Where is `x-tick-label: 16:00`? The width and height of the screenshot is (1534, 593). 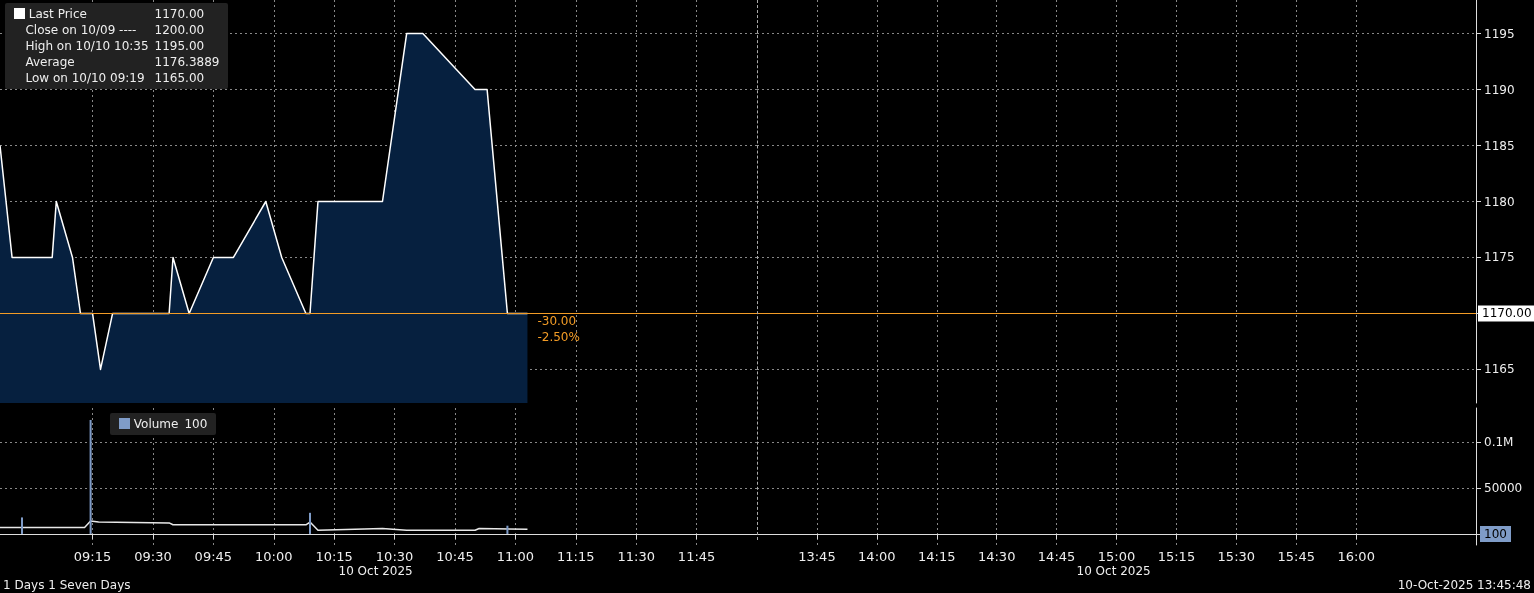
x-tick-label: 16:00 is located at coordinates (1356, 556).